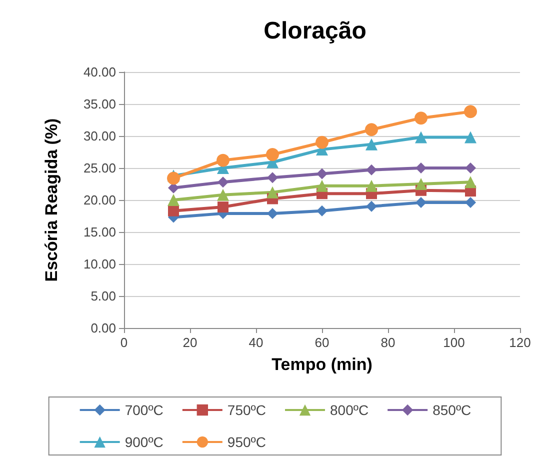  What do you see at coordinates (99, 104) in the screenshot?
I see `y-tick-label: 35.00` at bounding box center [99, 104].